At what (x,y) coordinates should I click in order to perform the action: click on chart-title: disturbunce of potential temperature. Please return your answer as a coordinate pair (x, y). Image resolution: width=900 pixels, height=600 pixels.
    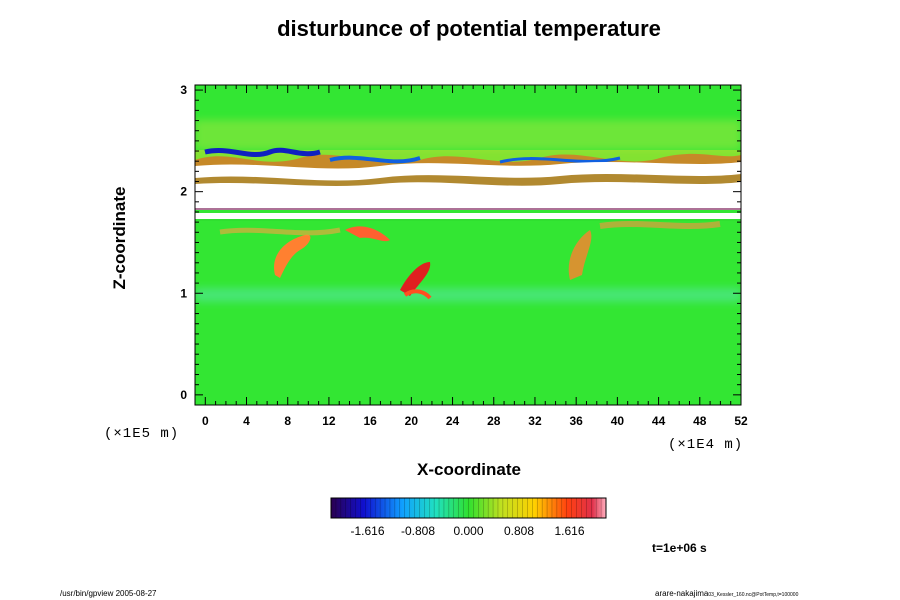
    Looking at the image, I should click on (469, 28).